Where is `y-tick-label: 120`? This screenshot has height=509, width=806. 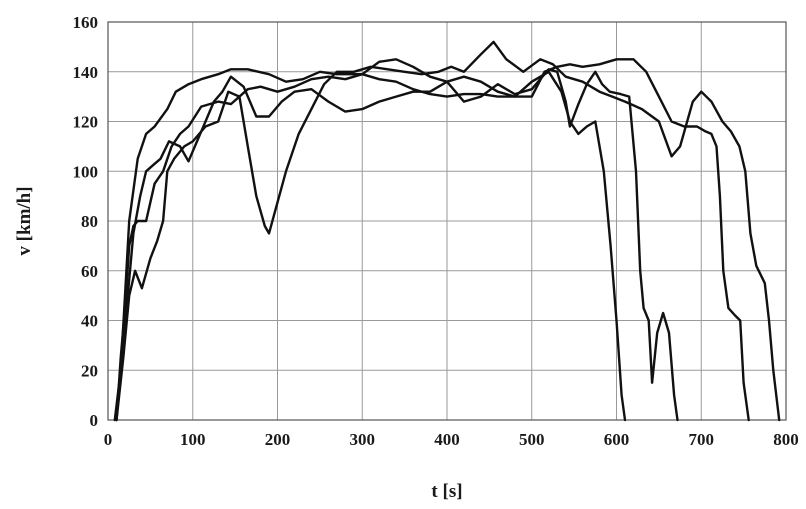 y-tick-label: 120 is located at coordinates (86, 122).